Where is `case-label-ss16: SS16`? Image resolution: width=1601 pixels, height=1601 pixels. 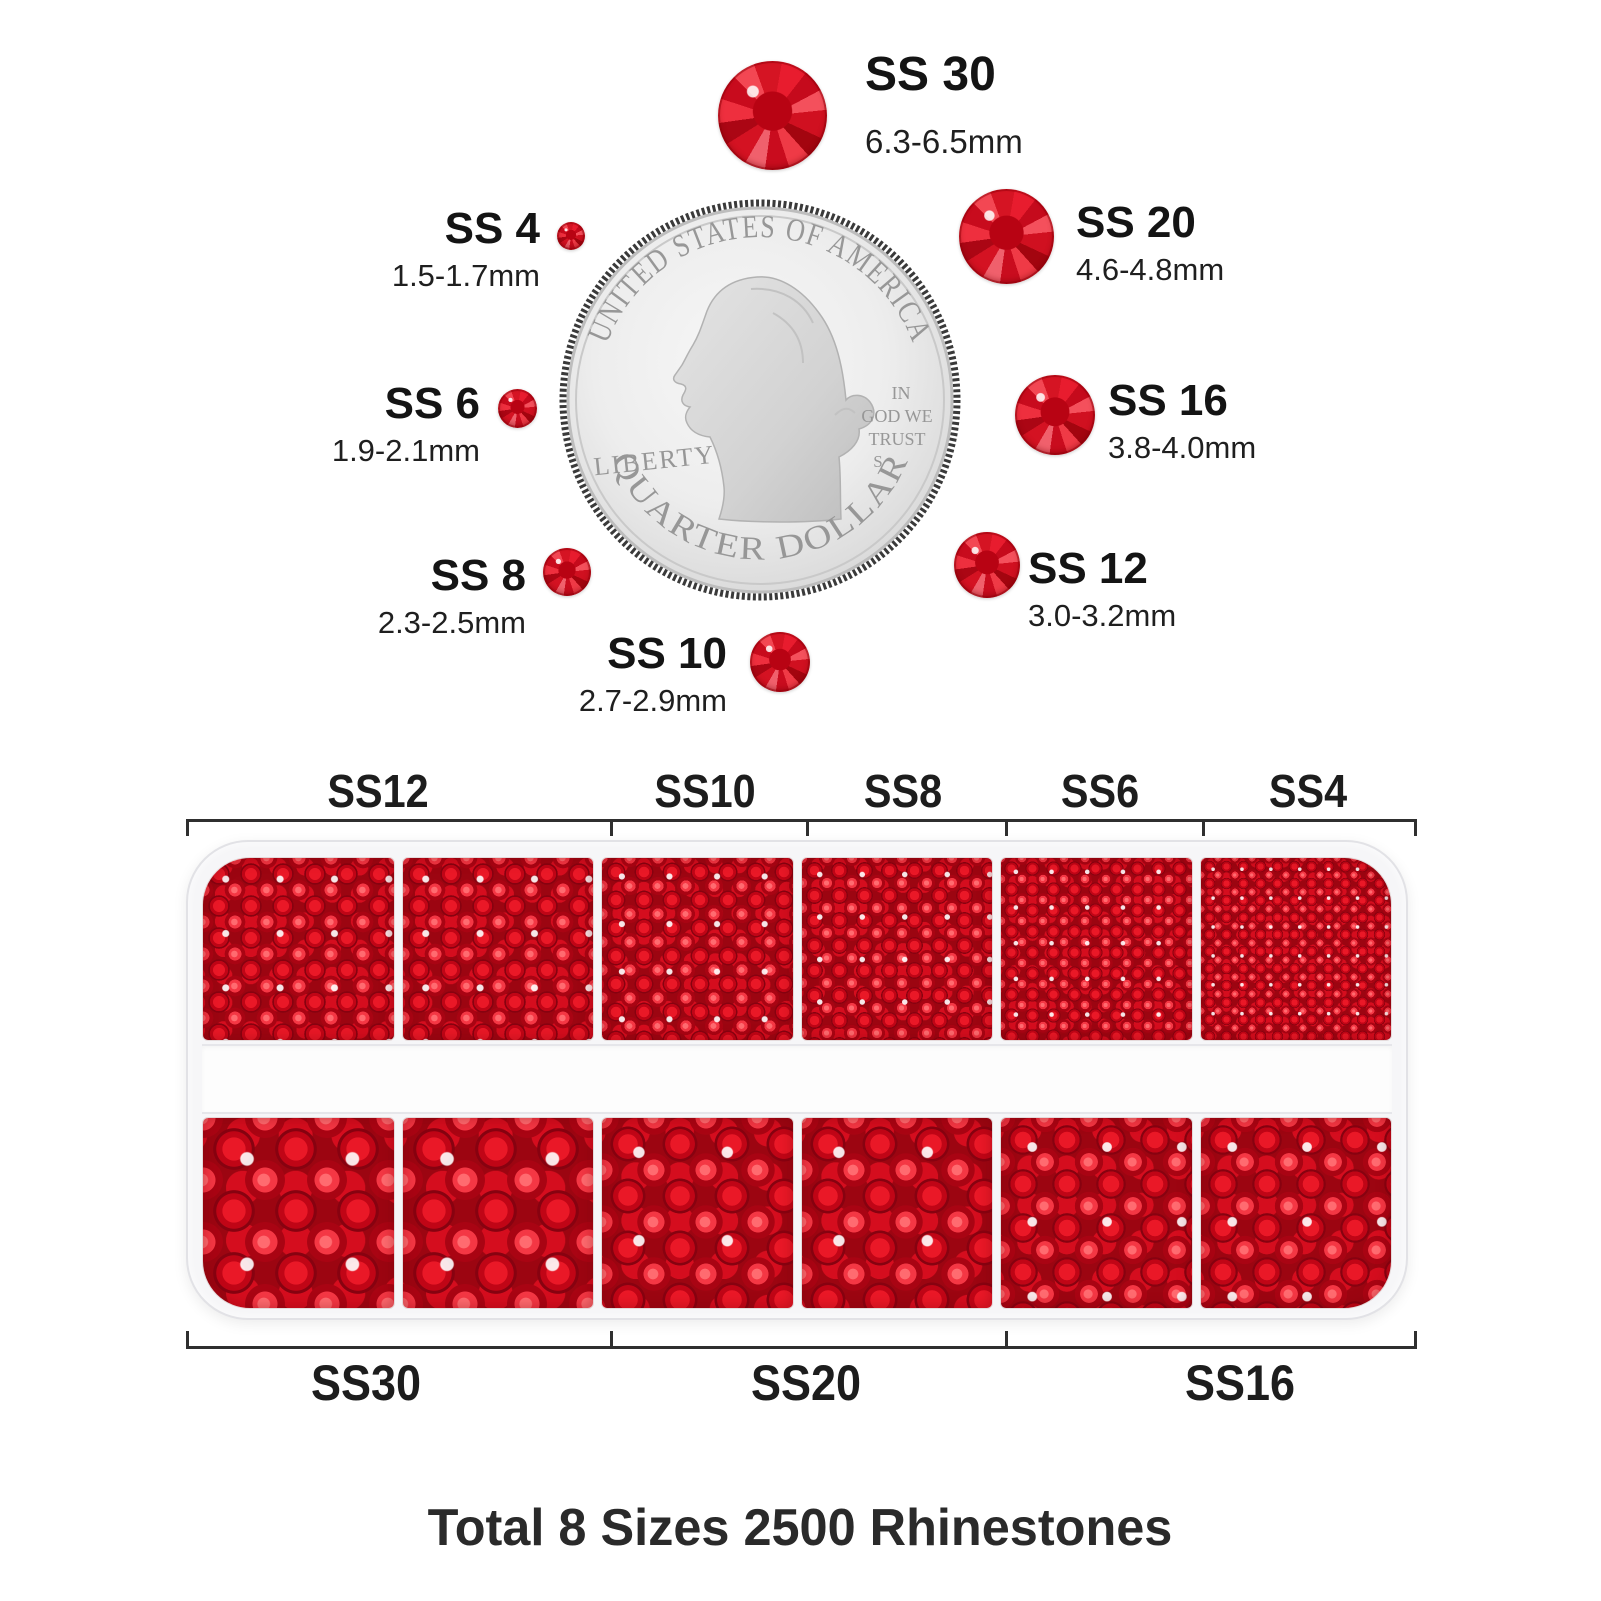 case-label-ss16: SS16 is located at coordinates (1240, 1383).